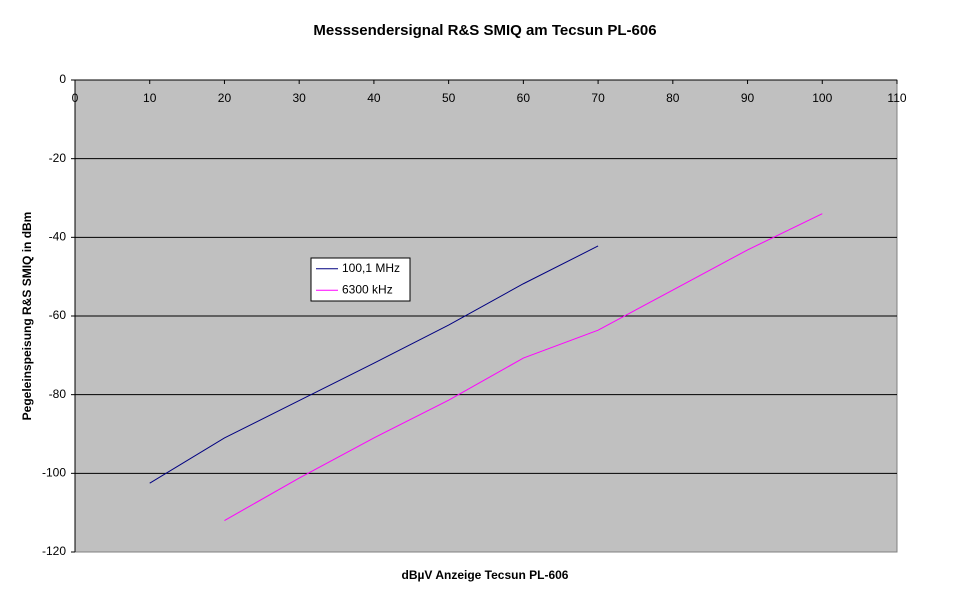 The image size is (974, 601). What do you see at coordinates (673, 98) in the screenshot?
I see `x-tick-label: 80` at bounding box center [673, 98].